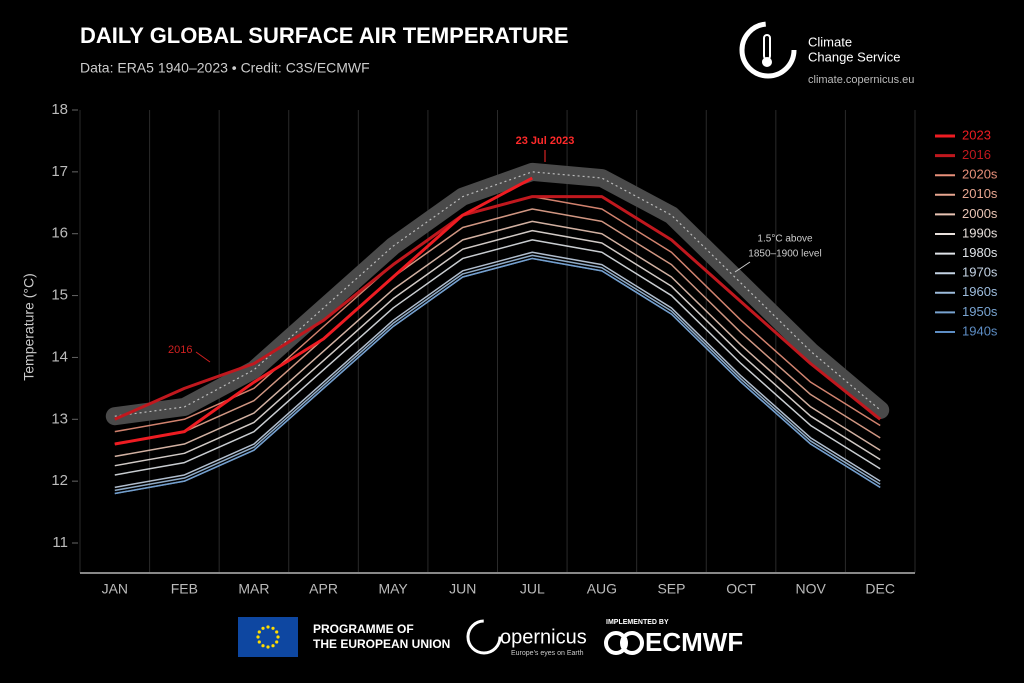 The image size is (1024, 683). Describe the element at coordinates (253, 589) in the screenshot. I see `x-tick-label: MAR` at that location.